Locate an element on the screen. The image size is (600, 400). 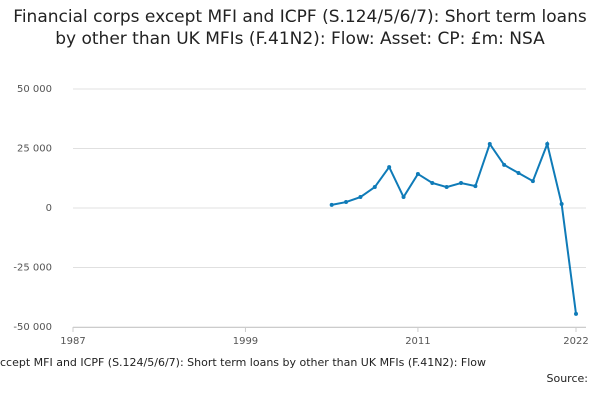
source: Source: is located at coordinates (567, 378).